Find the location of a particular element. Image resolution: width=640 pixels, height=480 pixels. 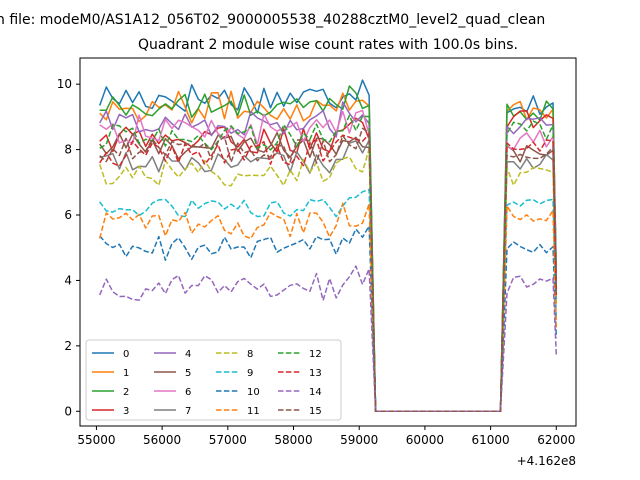

x-axis: 55000 56000 57000 58000 59000 60000 61000 62000 is located at coordinates (326, 436).